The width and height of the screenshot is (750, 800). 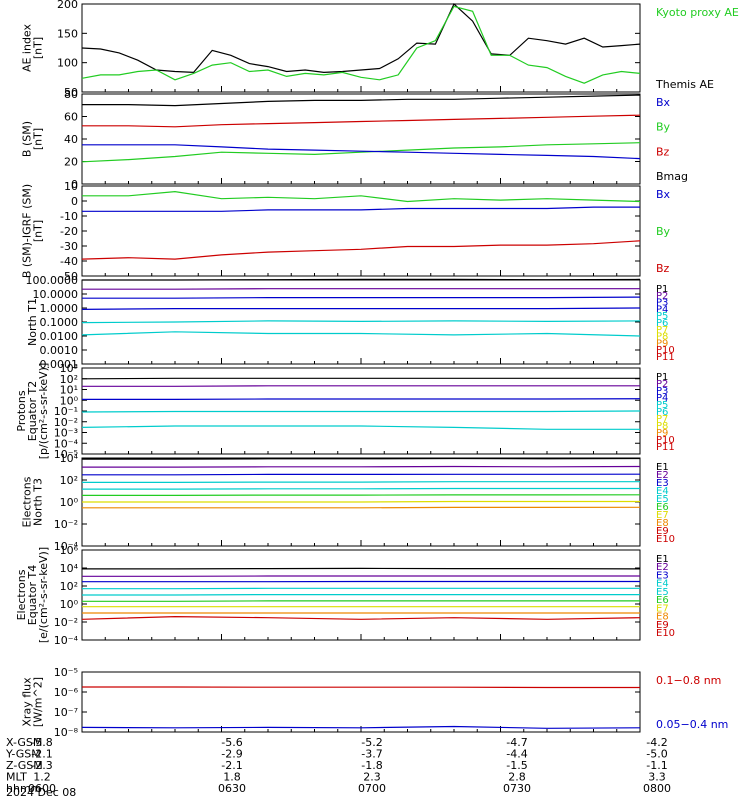 I want to click on footer-date: 2024 Dec 08, so click(x=41, y=792).